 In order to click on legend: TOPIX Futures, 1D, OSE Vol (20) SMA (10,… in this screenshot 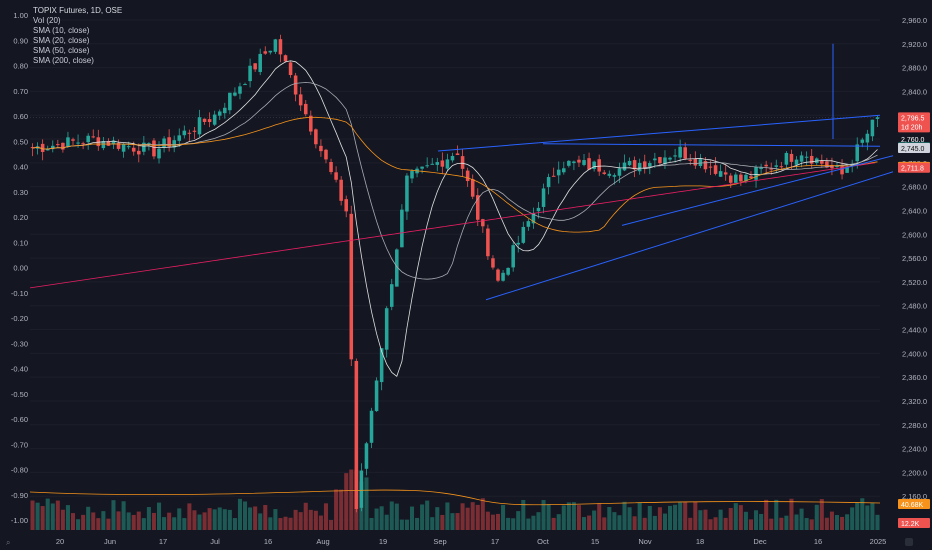, I will do `click(77, 36)`.